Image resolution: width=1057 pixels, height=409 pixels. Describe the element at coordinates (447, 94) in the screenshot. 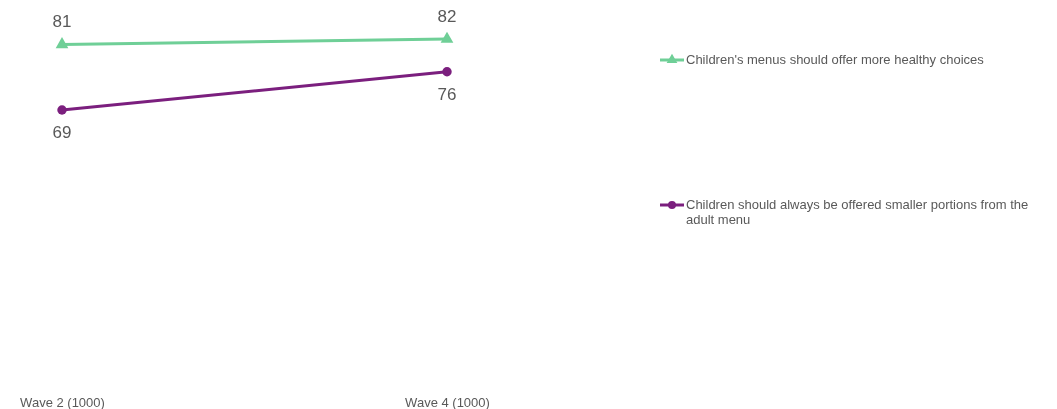

I see `data-label: 76` at that location.